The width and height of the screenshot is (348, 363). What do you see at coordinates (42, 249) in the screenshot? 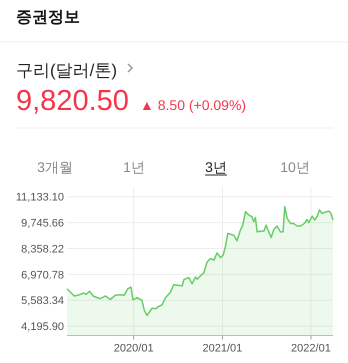
I see `y-tick-label: 8,358.22` at bounding box center [42, 249].